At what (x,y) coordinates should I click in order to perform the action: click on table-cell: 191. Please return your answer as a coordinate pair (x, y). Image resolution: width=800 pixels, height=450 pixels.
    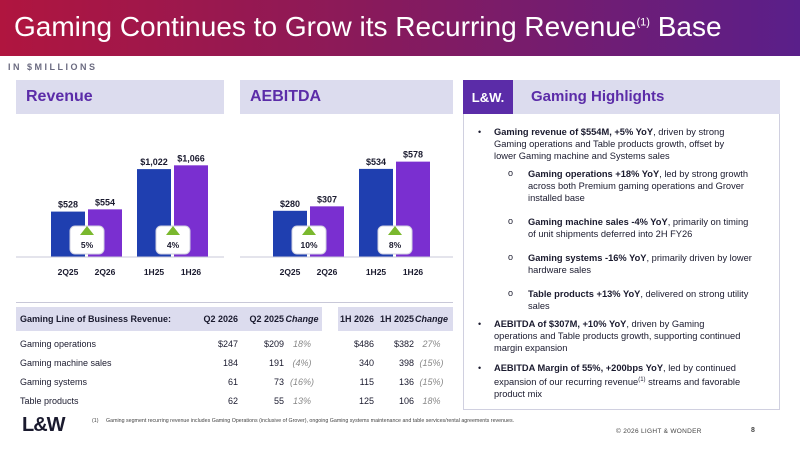
    Looking at the image, I should click on (276, 362).